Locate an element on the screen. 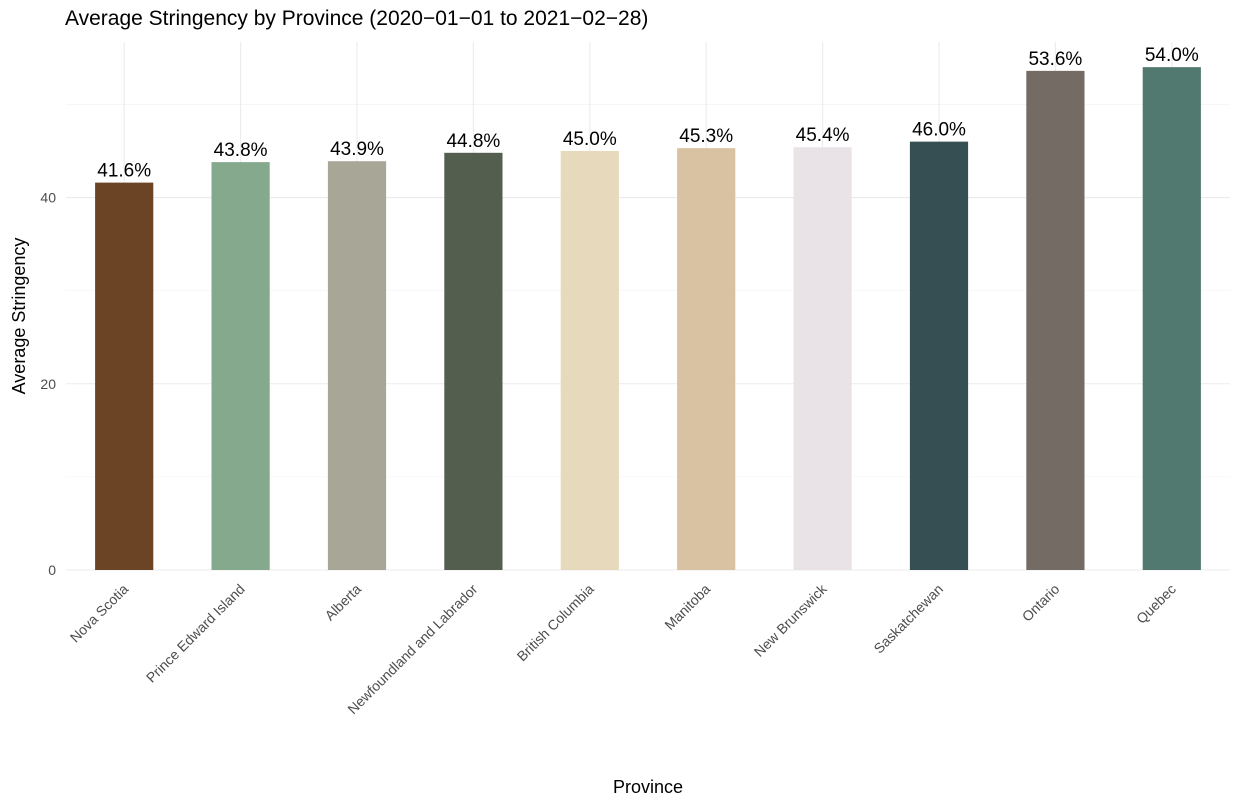 The height and width of the screenshot is (802, 1233). data-label: 46.0% is located at coordinates (939, 130).